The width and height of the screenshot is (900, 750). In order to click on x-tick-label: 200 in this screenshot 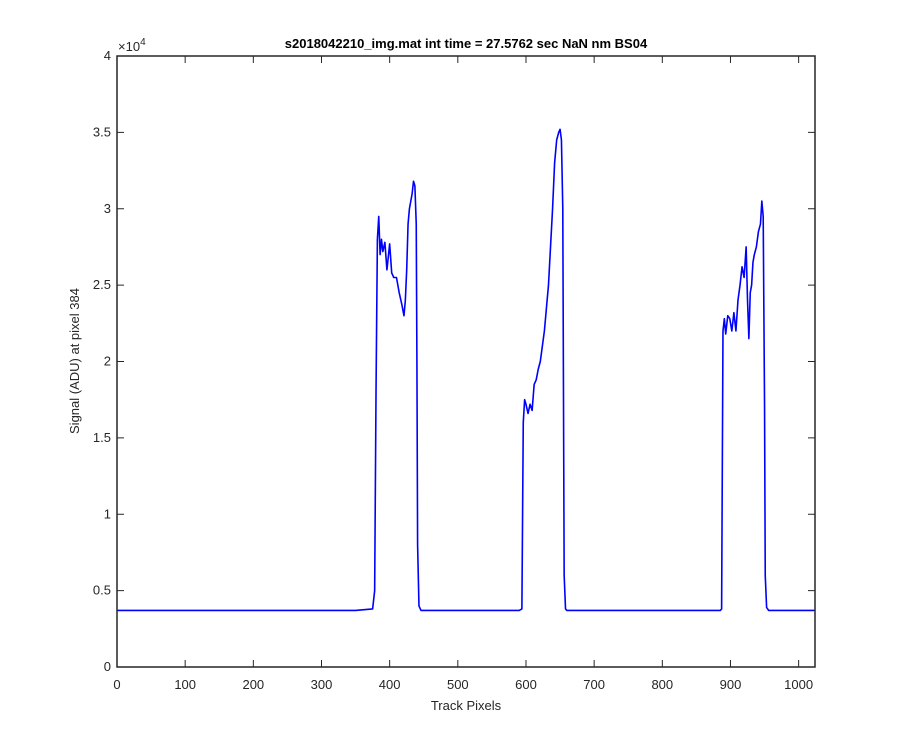, I will do `click(253, 684)`.